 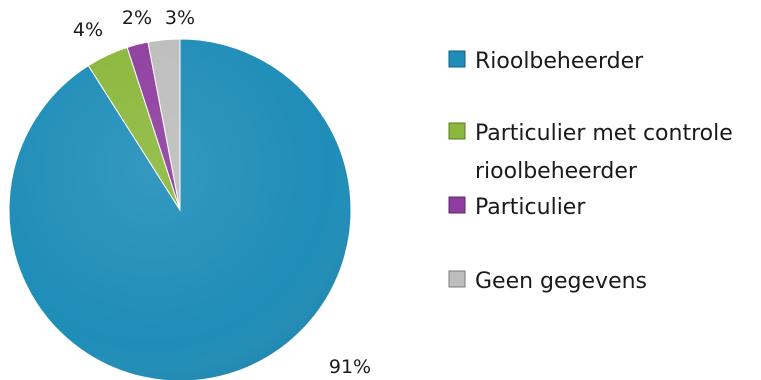 What do you see at coordinates (88, 30) in the screenshot?
I see `data-label-particulier-met-controle-rioolbeheerder: 4%` at bounding box center [88, 30].